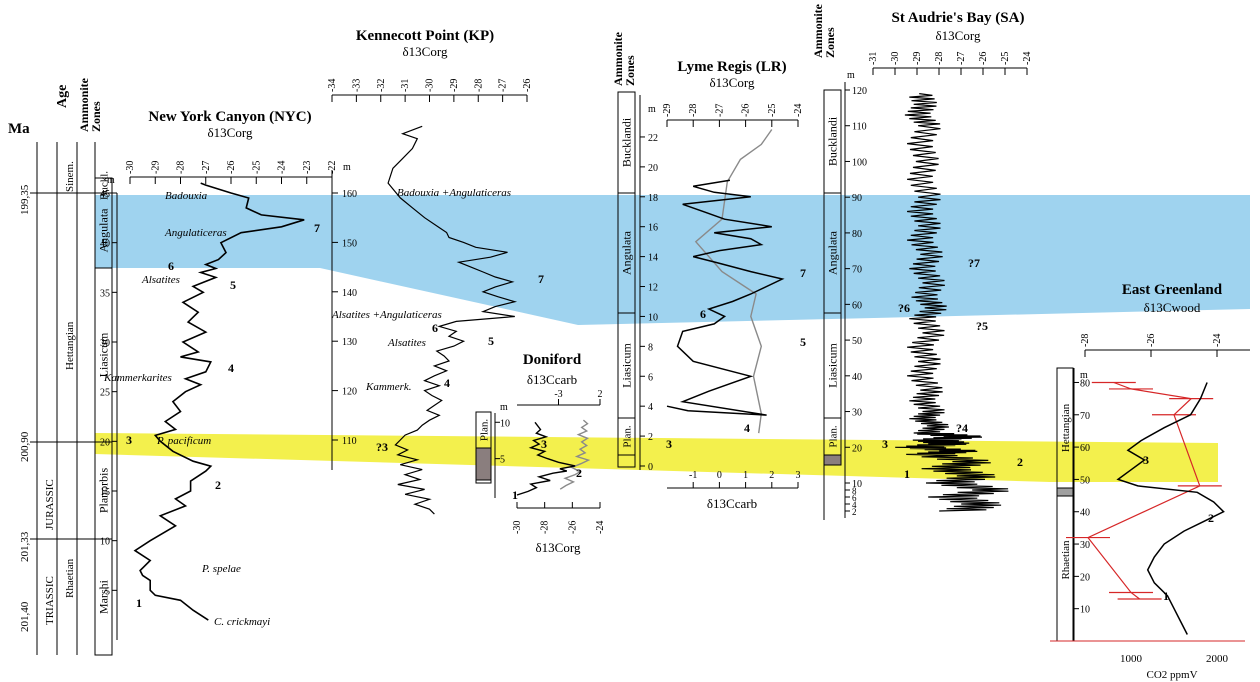 Image resolution: width=1260 pixels, height=682 pixels. I want to click on kp-top-tick-label: -32, so click(381, 85).